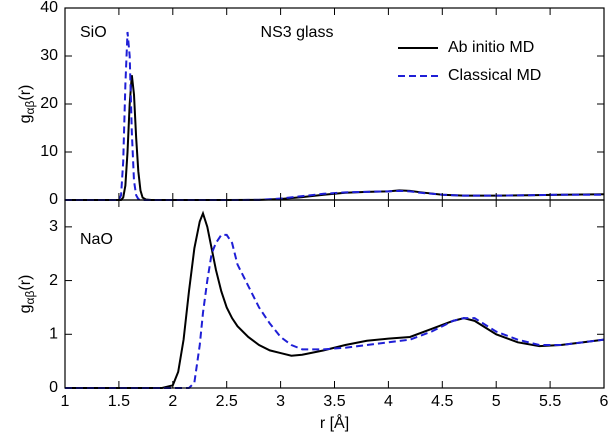  What do you see at coordinates (334, 401) in the screenshot?
I see `x-tick-label: 3.5` at bounding box center [334, 401].